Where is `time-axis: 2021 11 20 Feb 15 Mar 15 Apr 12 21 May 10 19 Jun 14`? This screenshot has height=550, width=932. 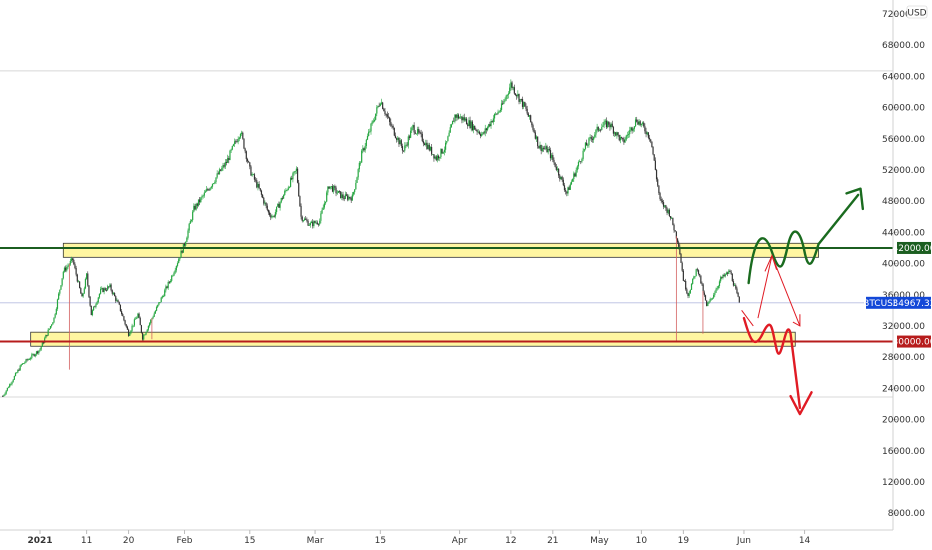
time-axis: 2021 11 20 Feb 15 Mar 15 Apr 12 21 May 10 19 Jun 14 is located at coordinates (466, 539).